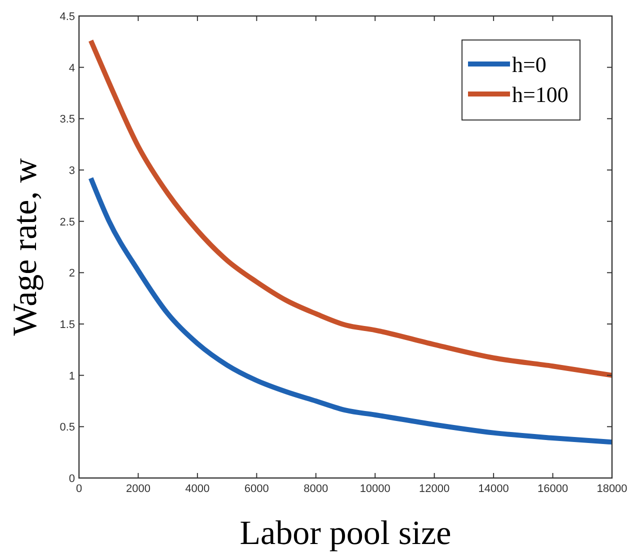  I want to click on legend-label: h=0, so click(529, 64).